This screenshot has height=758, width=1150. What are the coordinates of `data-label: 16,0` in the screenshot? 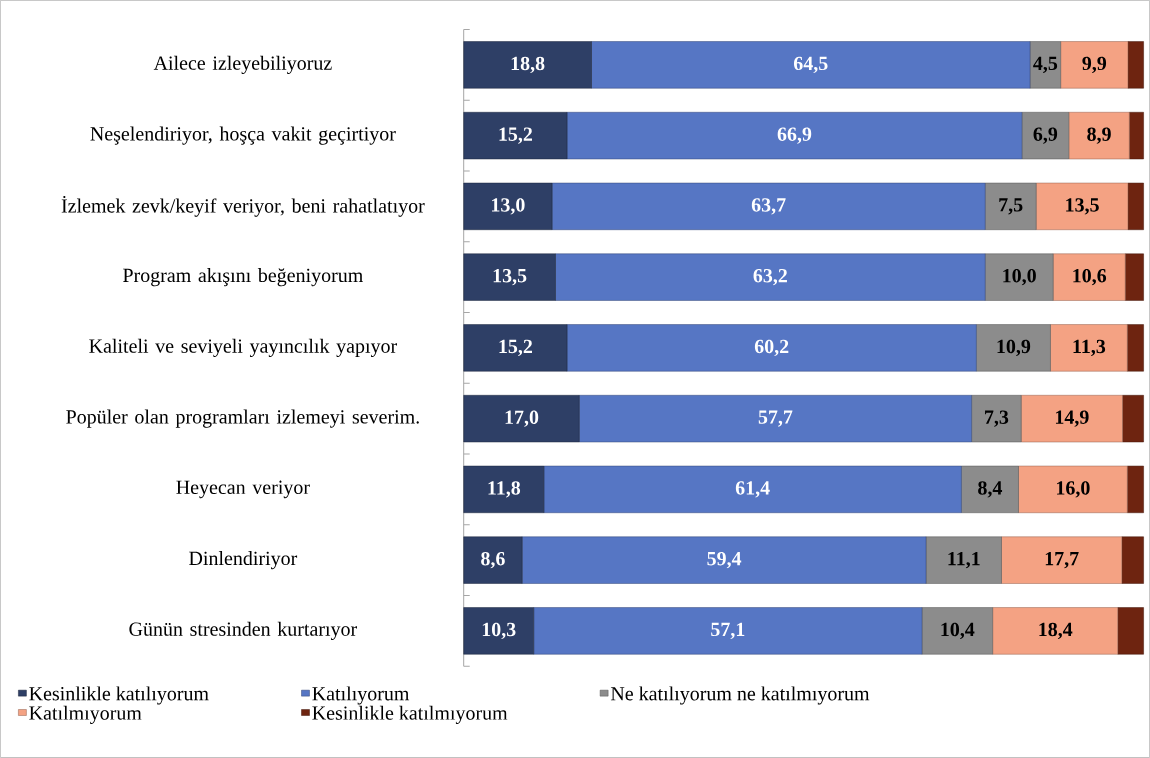 It's located at (1073, 489).